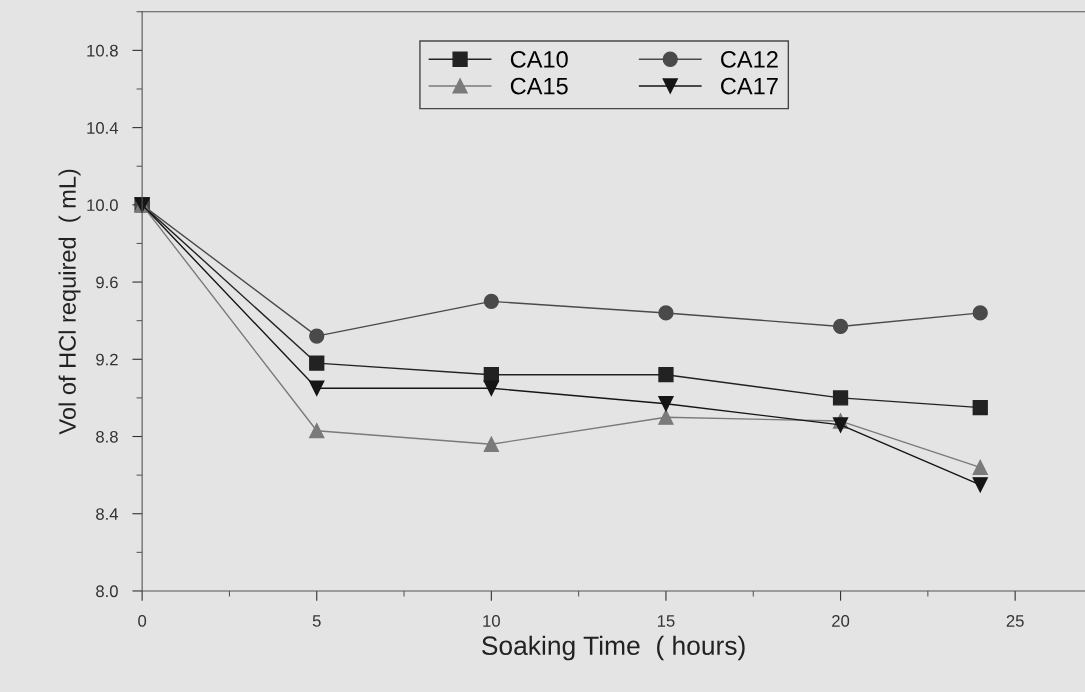 Image resolution: width=1085 pixels, height=692 pixels. What do you see at coordinates (539, 86) in the screenshot?
I see `legend-label: CA15` at bounding box center [539, 86].